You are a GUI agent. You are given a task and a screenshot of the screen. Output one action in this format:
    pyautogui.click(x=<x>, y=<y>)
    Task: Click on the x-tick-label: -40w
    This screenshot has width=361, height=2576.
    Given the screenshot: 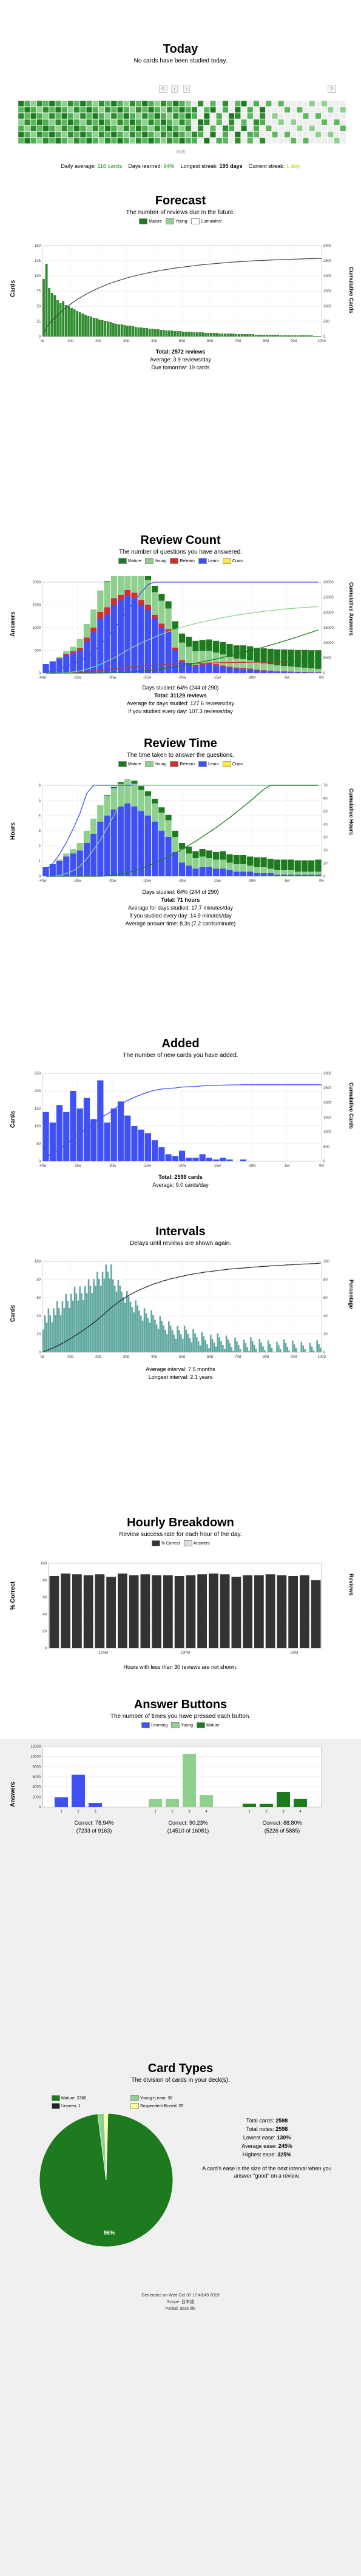 What is the action you would take?
    pyautogui.click(x=42, y=678)
    